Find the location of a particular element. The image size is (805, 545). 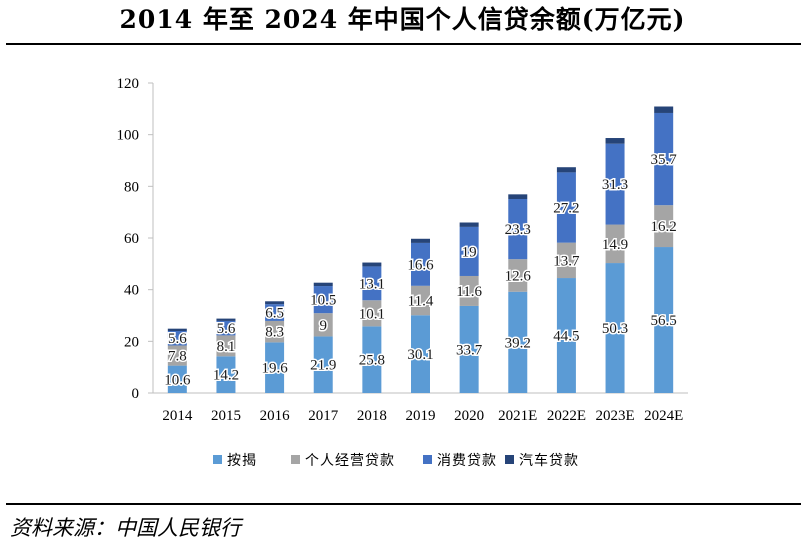

data-label: 25.8 is located at coordinates (372, 361).